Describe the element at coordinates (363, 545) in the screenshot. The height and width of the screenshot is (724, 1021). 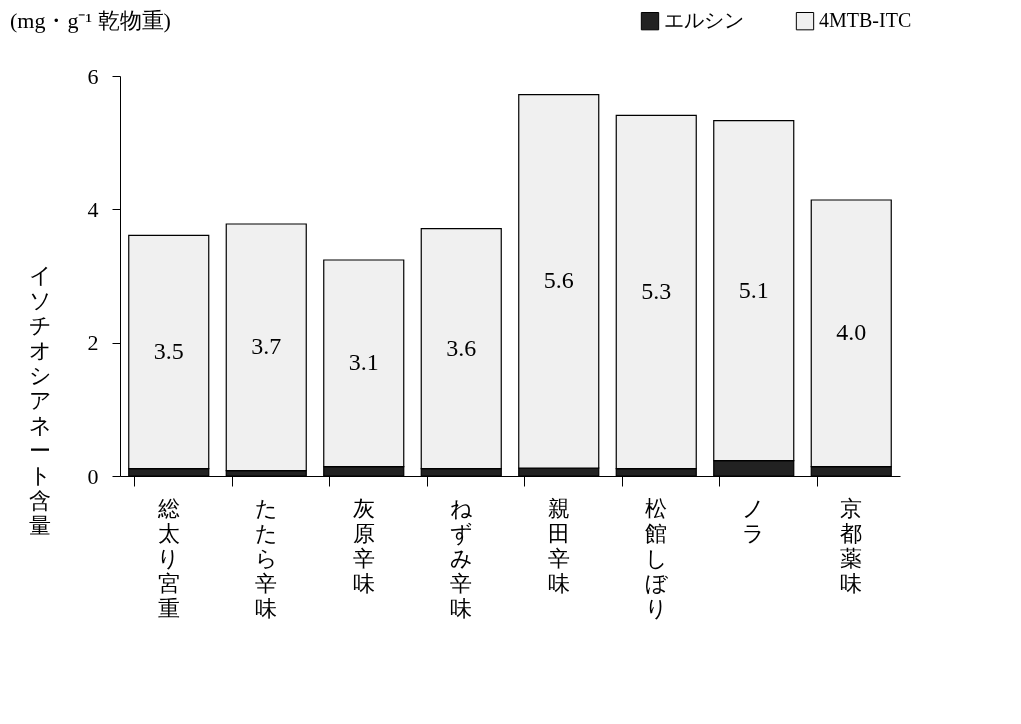
I see `x-tick-label: 灰原辛味` at that location.